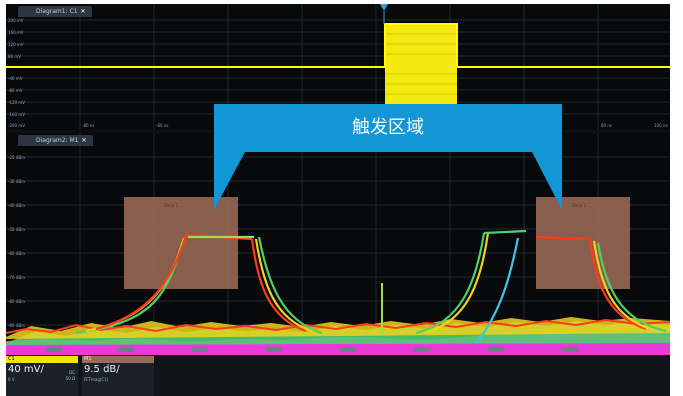 Image resolution: width=683 pixels, height=396 pixels. What do you see at coordinates (15, 78) in the screenshot?
I see `svg-text: -40 mV` at bounding box center [15, 78].